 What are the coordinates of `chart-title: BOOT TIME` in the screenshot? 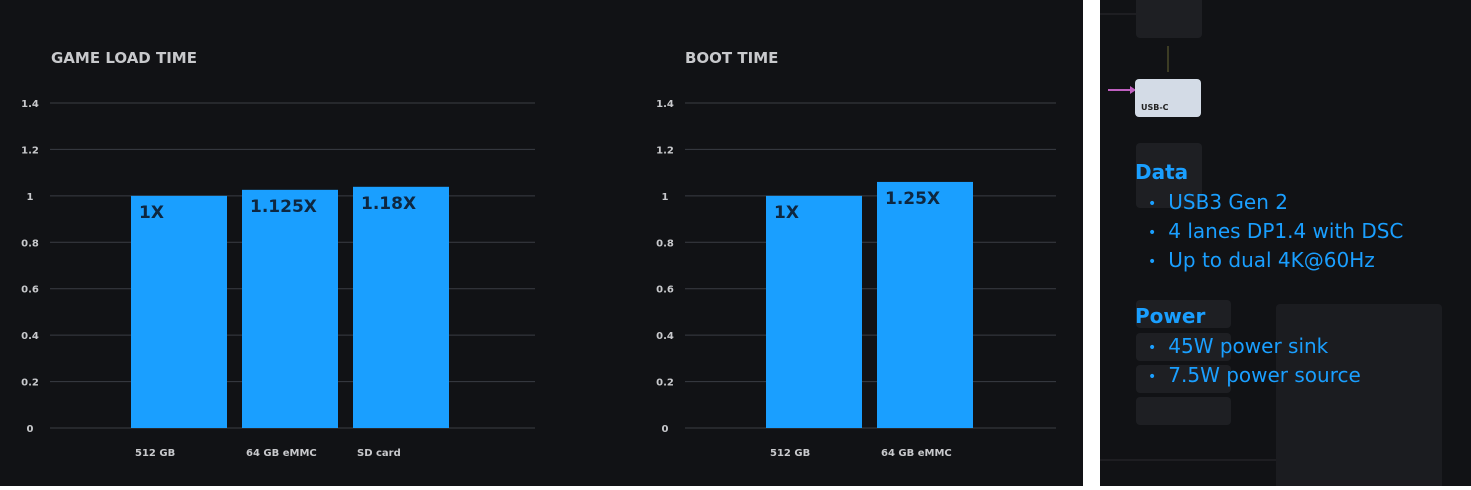 It's located at (731, 58).